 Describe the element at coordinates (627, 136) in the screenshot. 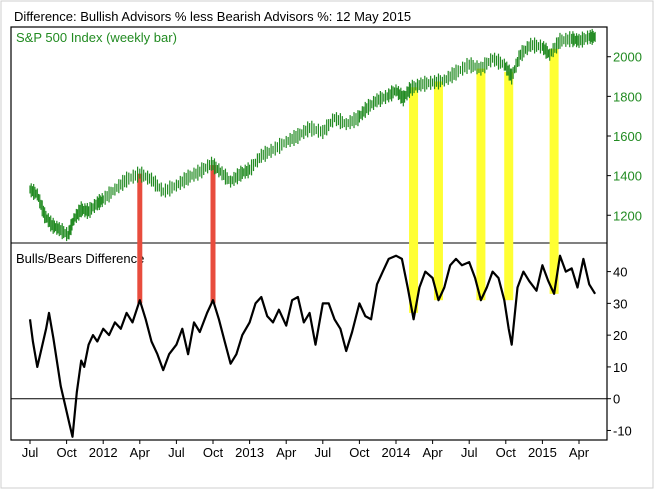

I see `upper-y-tick-label: 1600` at that location.